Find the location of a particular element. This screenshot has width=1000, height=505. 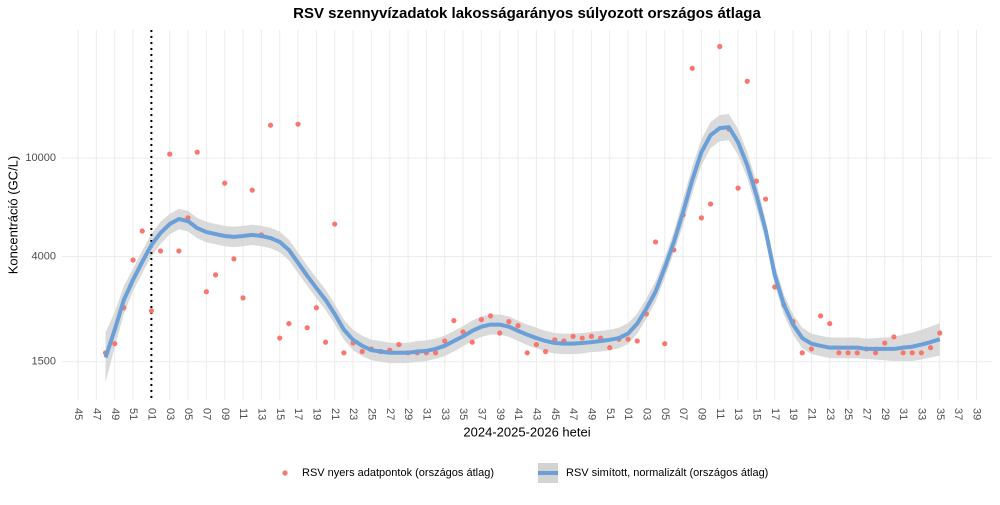

x-tick-label: 33 is located at coordinates (922, 414).